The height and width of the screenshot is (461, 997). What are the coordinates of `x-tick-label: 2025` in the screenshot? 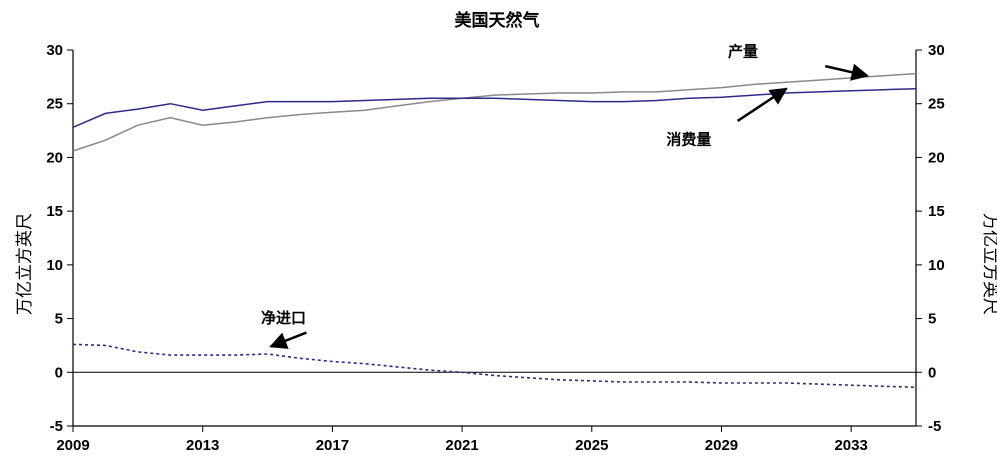 It's located at (591, 445).